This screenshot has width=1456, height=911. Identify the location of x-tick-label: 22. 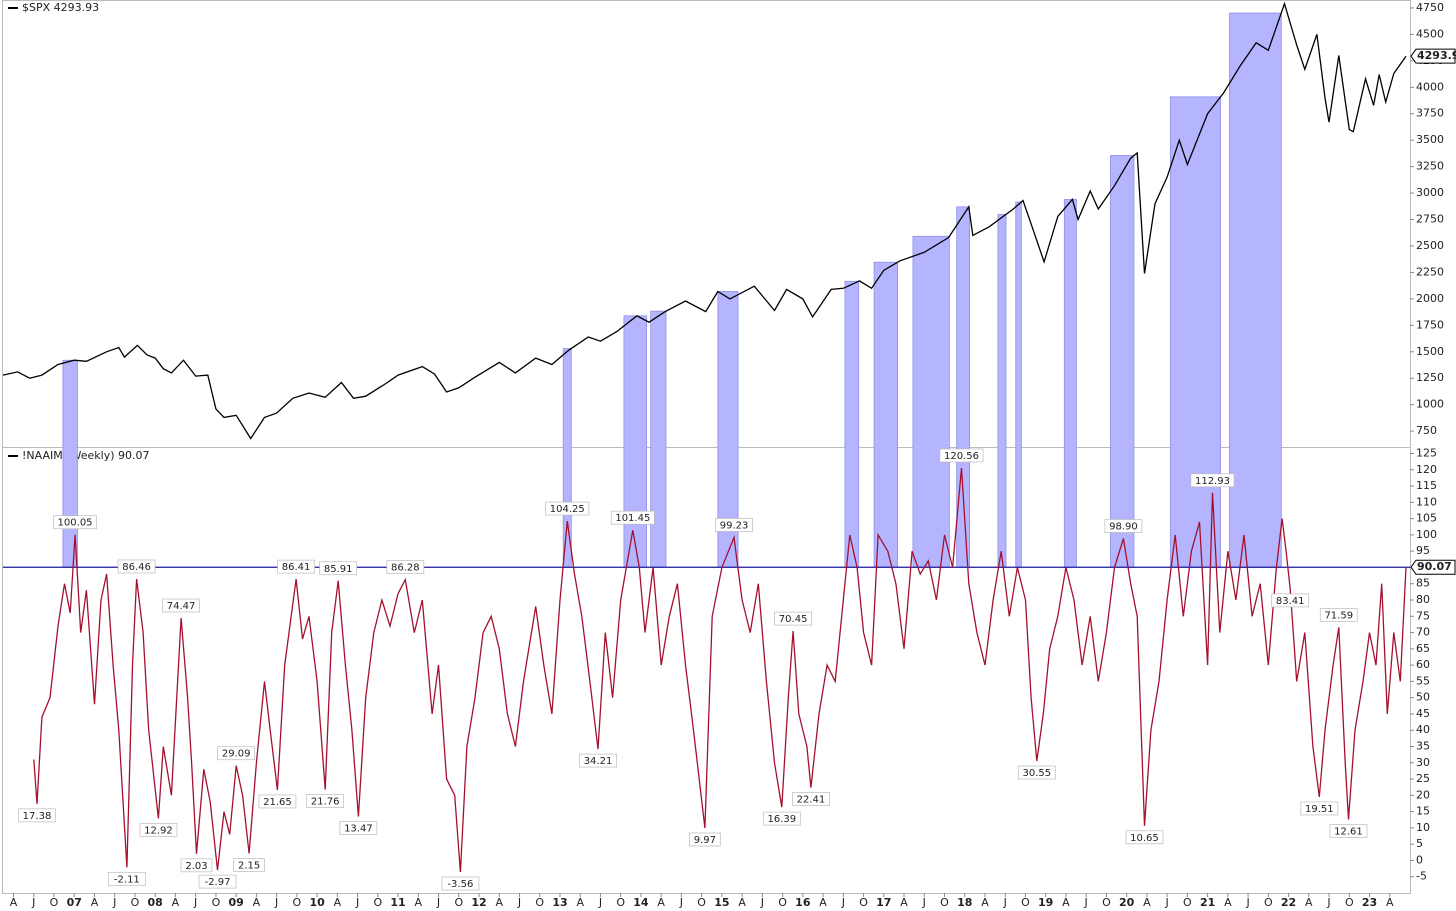
(1288, 902).